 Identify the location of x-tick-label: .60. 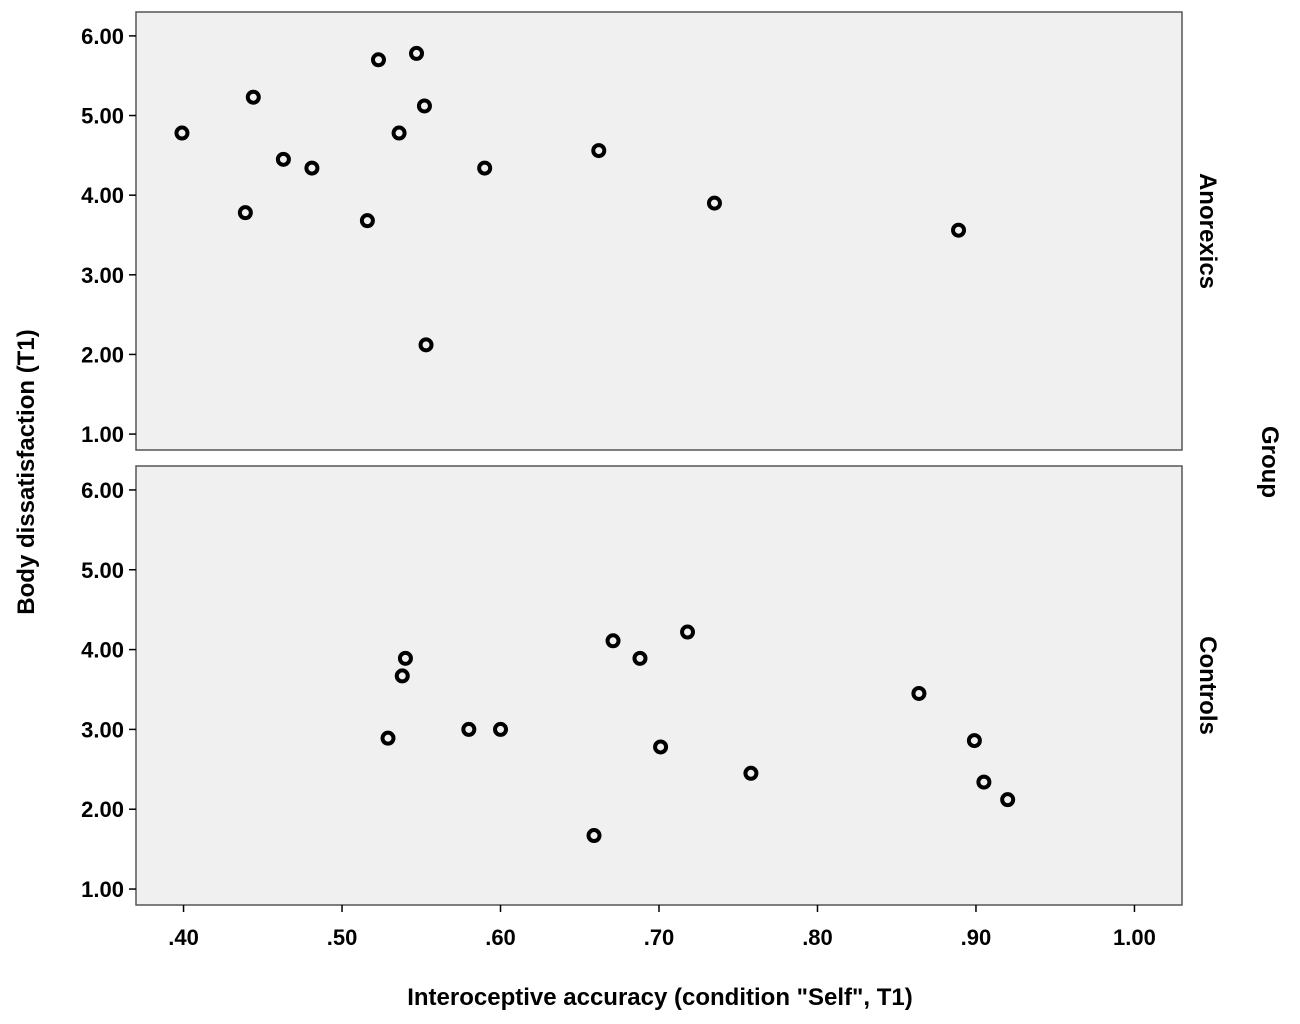
(500, 937).